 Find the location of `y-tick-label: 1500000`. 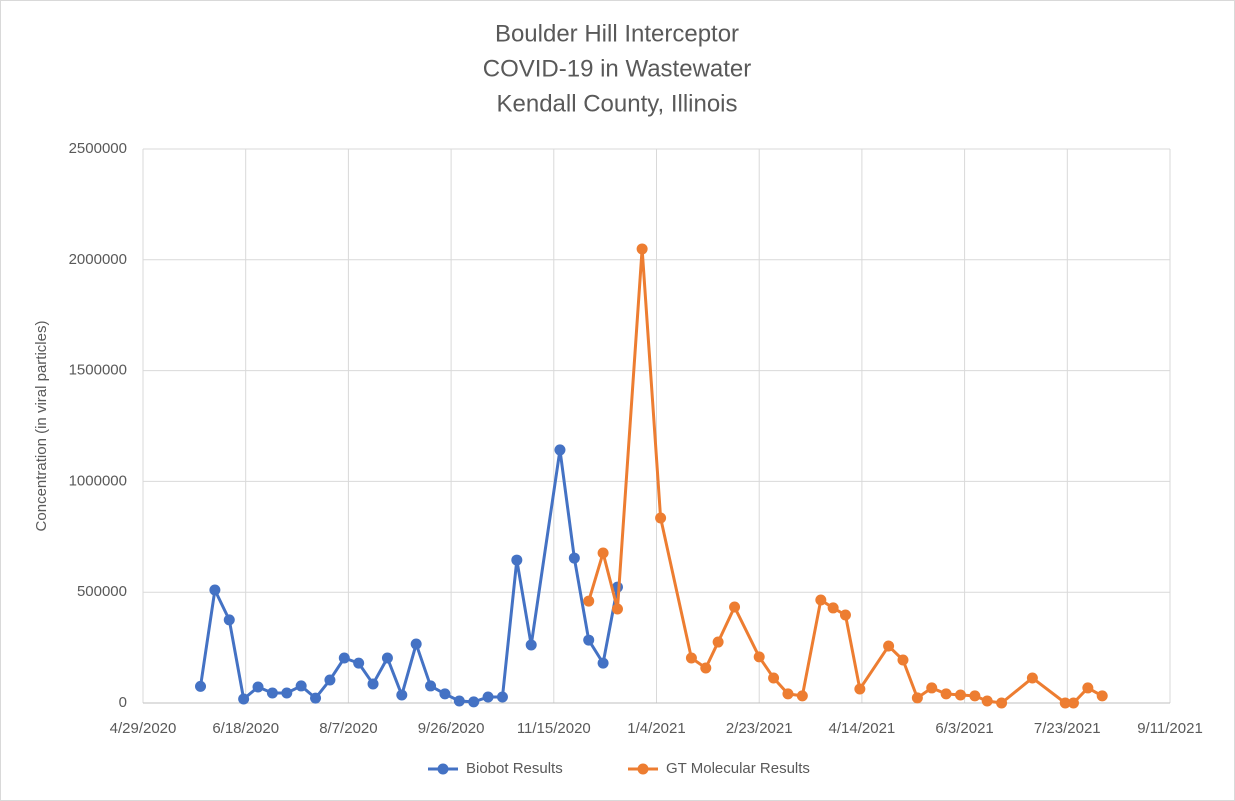

y-tick-label: 1500000 is located at coordinates (98, 370).